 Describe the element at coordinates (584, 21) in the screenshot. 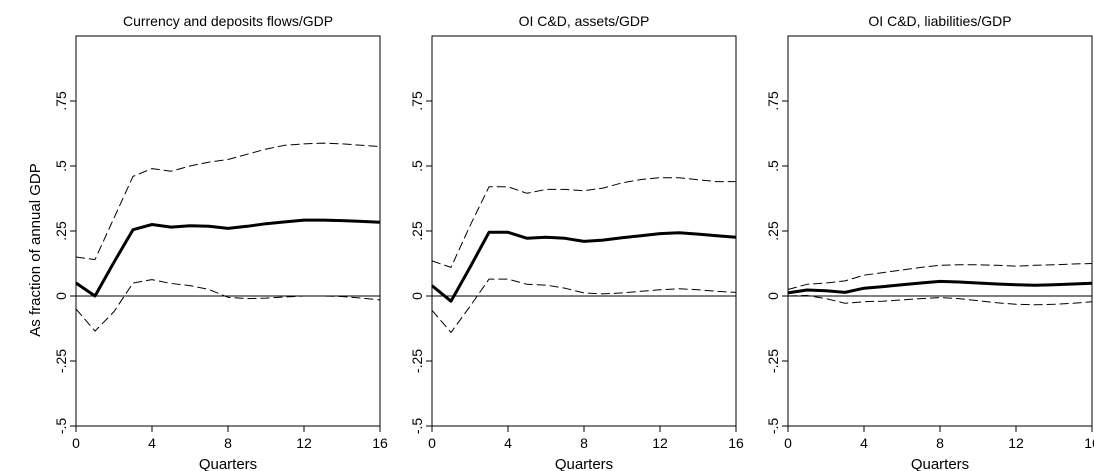

I see `panel-title: OI C&D, assets/GDP` at that location.